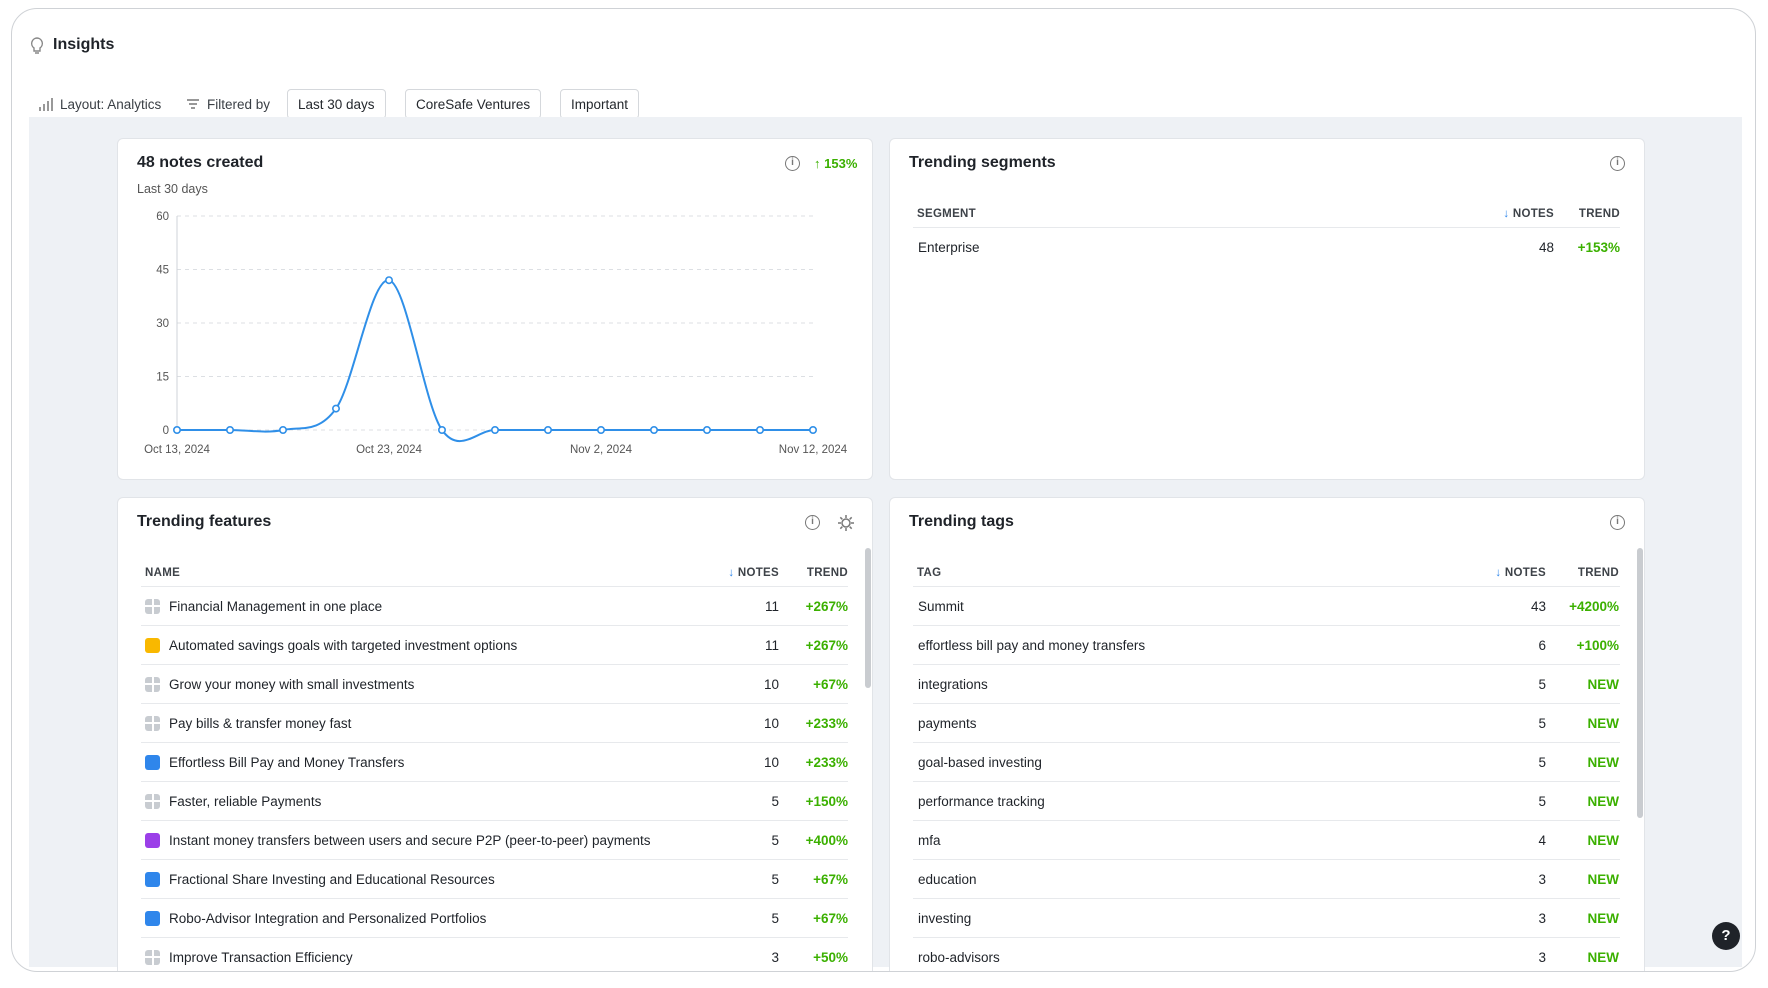 The width and height of the screenshot is (1768, 988). I want to click on chip-text: CoreSafe Ventures, so click(473, 104).